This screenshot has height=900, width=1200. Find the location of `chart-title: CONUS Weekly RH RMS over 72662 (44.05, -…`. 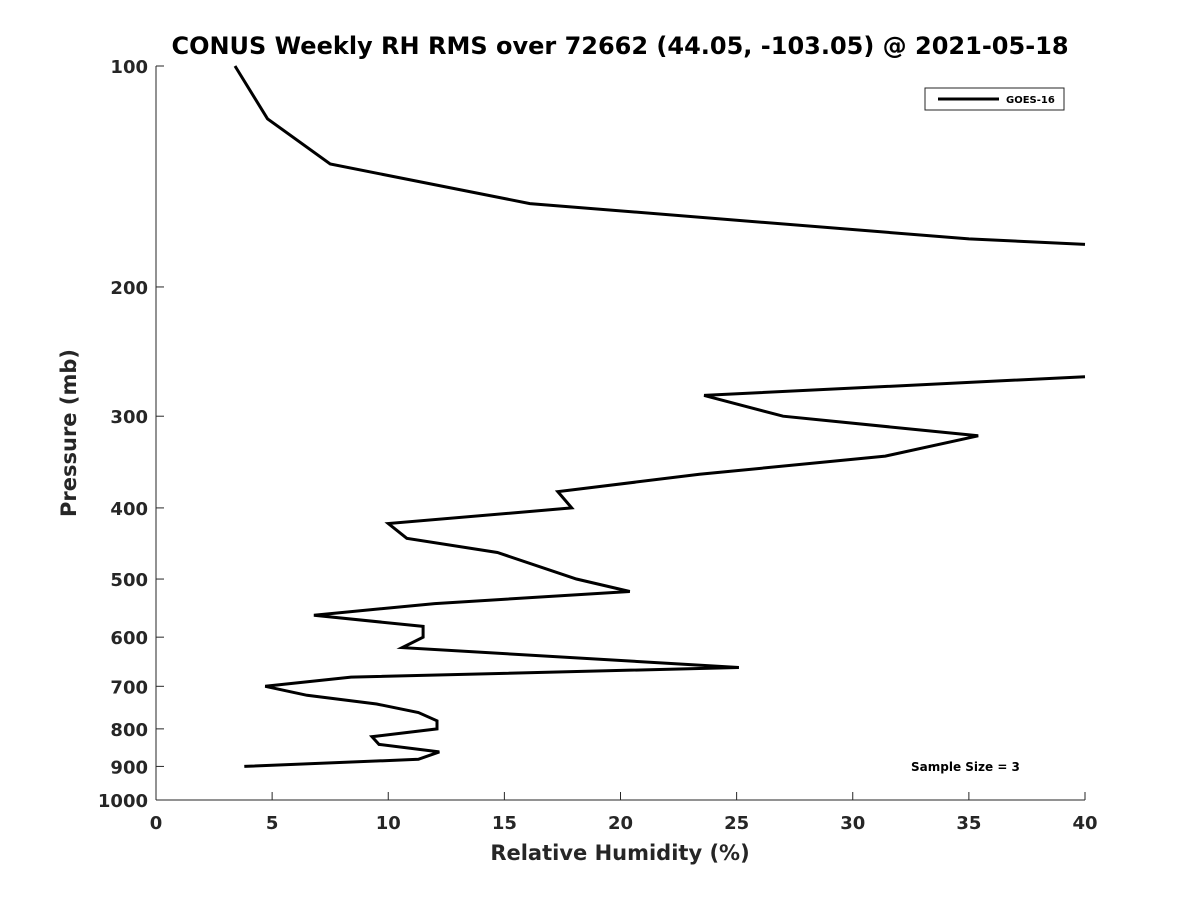

chart-title: CONUS Weekly RH RMS over 72662 (44.05, -… is located at coordinates (619, 46).